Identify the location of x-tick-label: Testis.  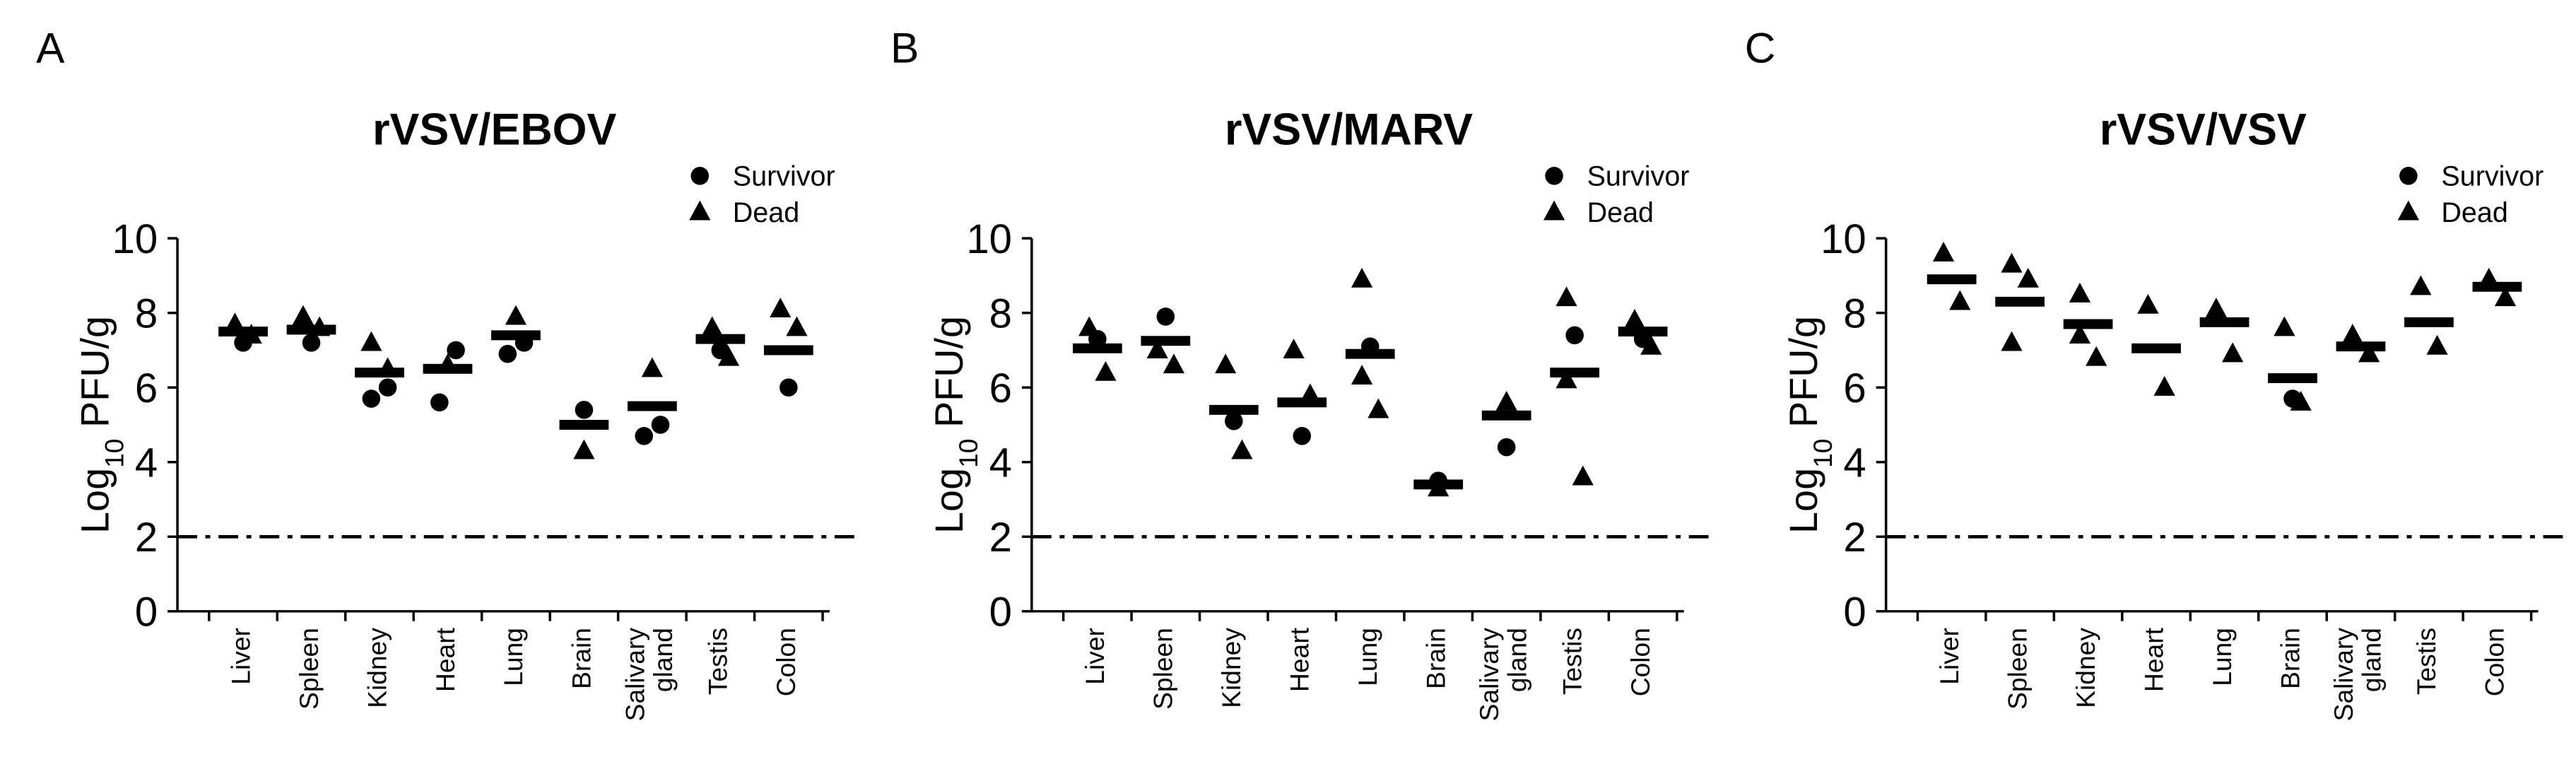
(719, 662).